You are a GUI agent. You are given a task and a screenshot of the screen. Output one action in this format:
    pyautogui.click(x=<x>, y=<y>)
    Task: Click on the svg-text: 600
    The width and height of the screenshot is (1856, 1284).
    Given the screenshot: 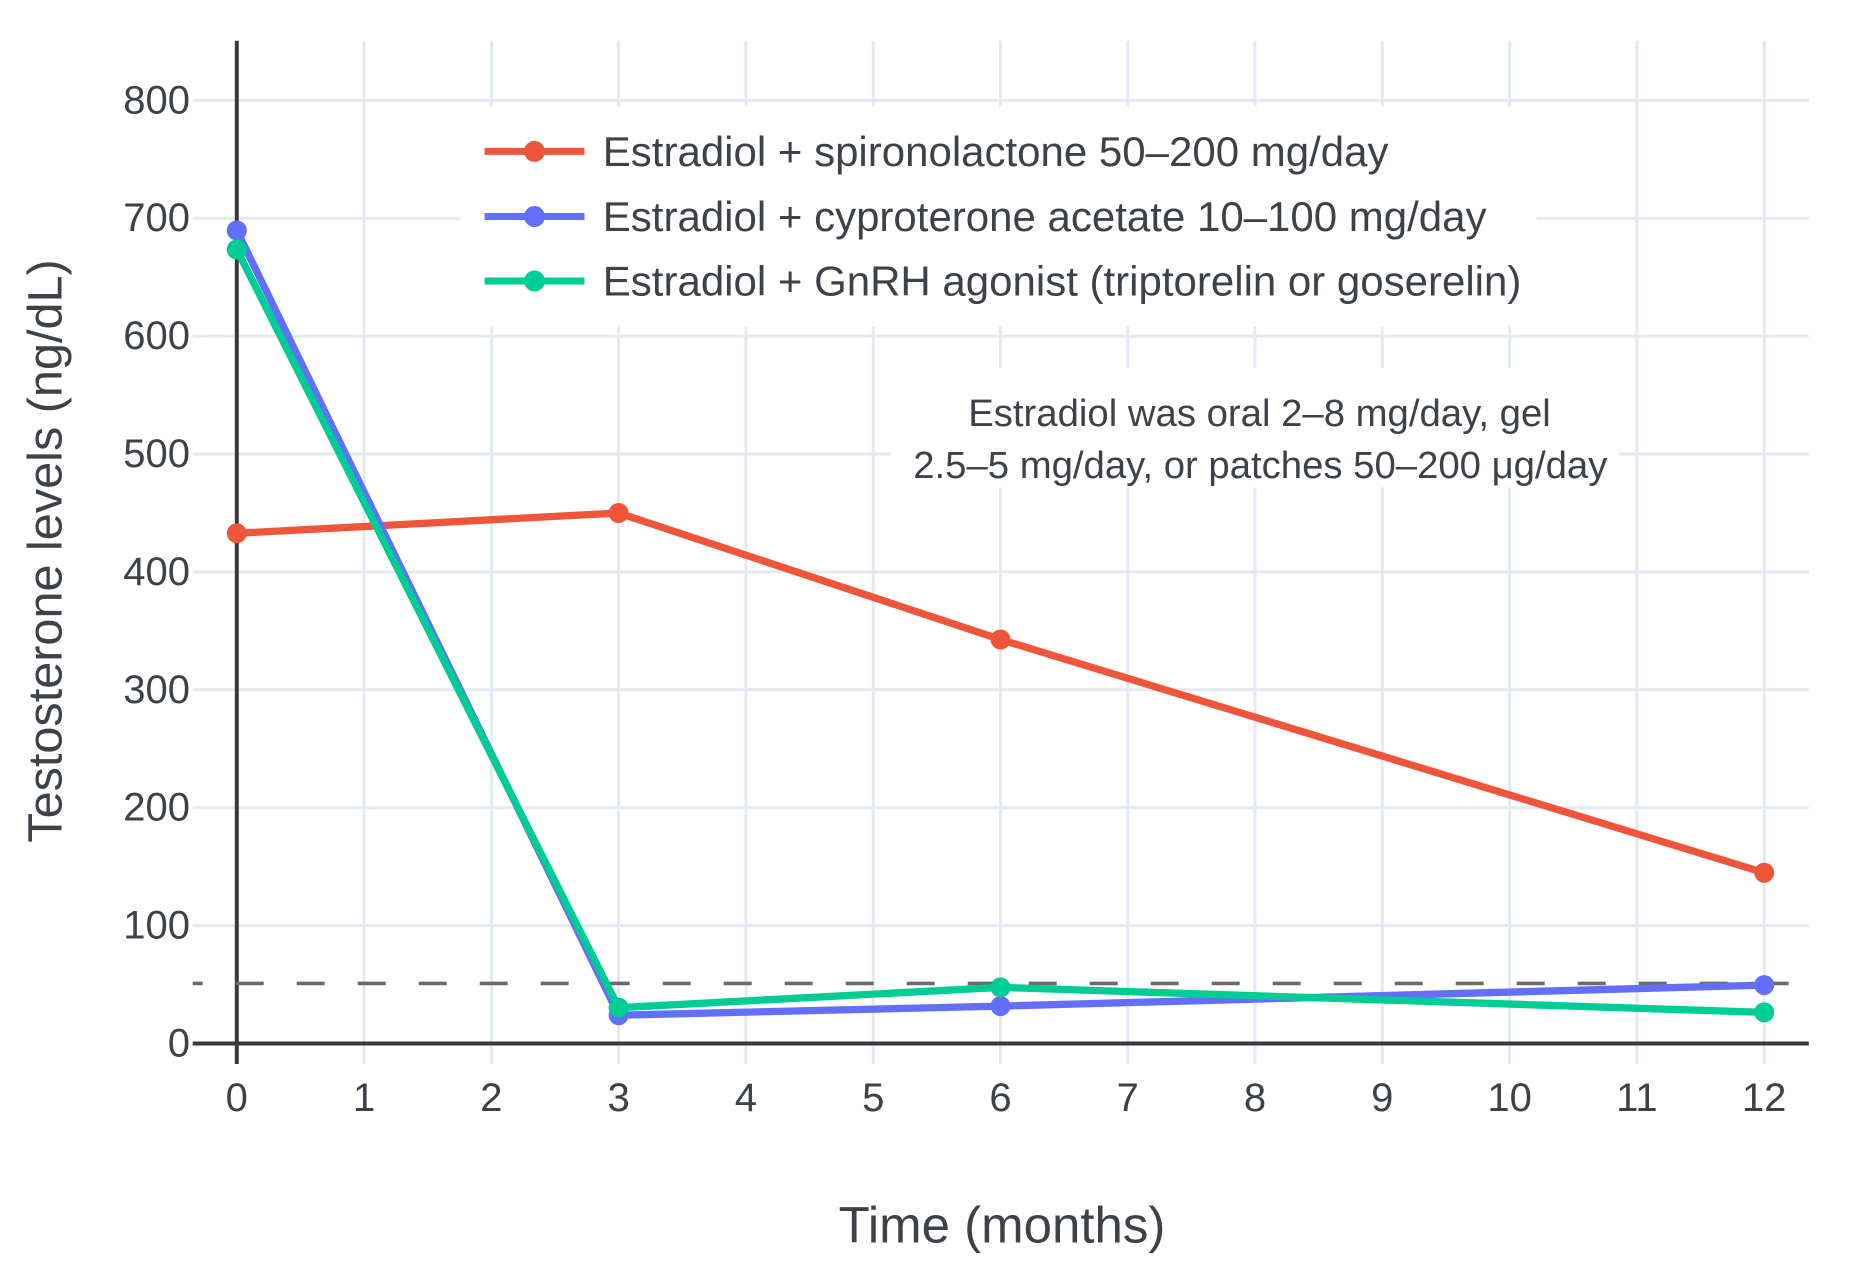 What is the action you would take?
    pyautogui.click(x=156, y=336)
    